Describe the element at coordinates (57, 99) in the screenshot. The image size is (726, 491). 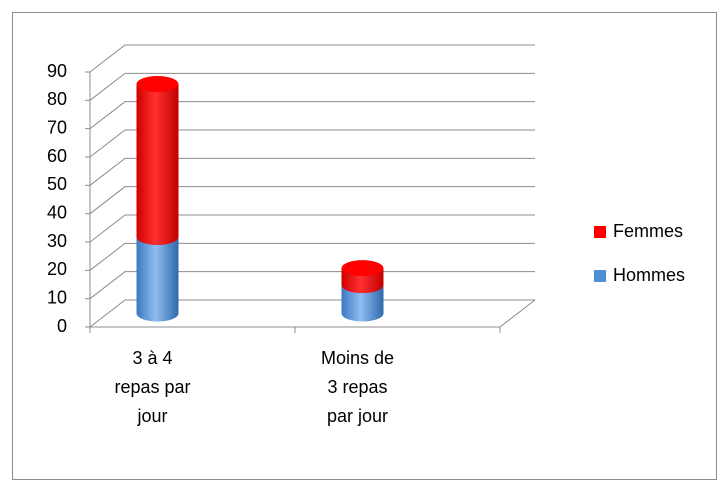
I see `y-tick-label: 80` at that location.